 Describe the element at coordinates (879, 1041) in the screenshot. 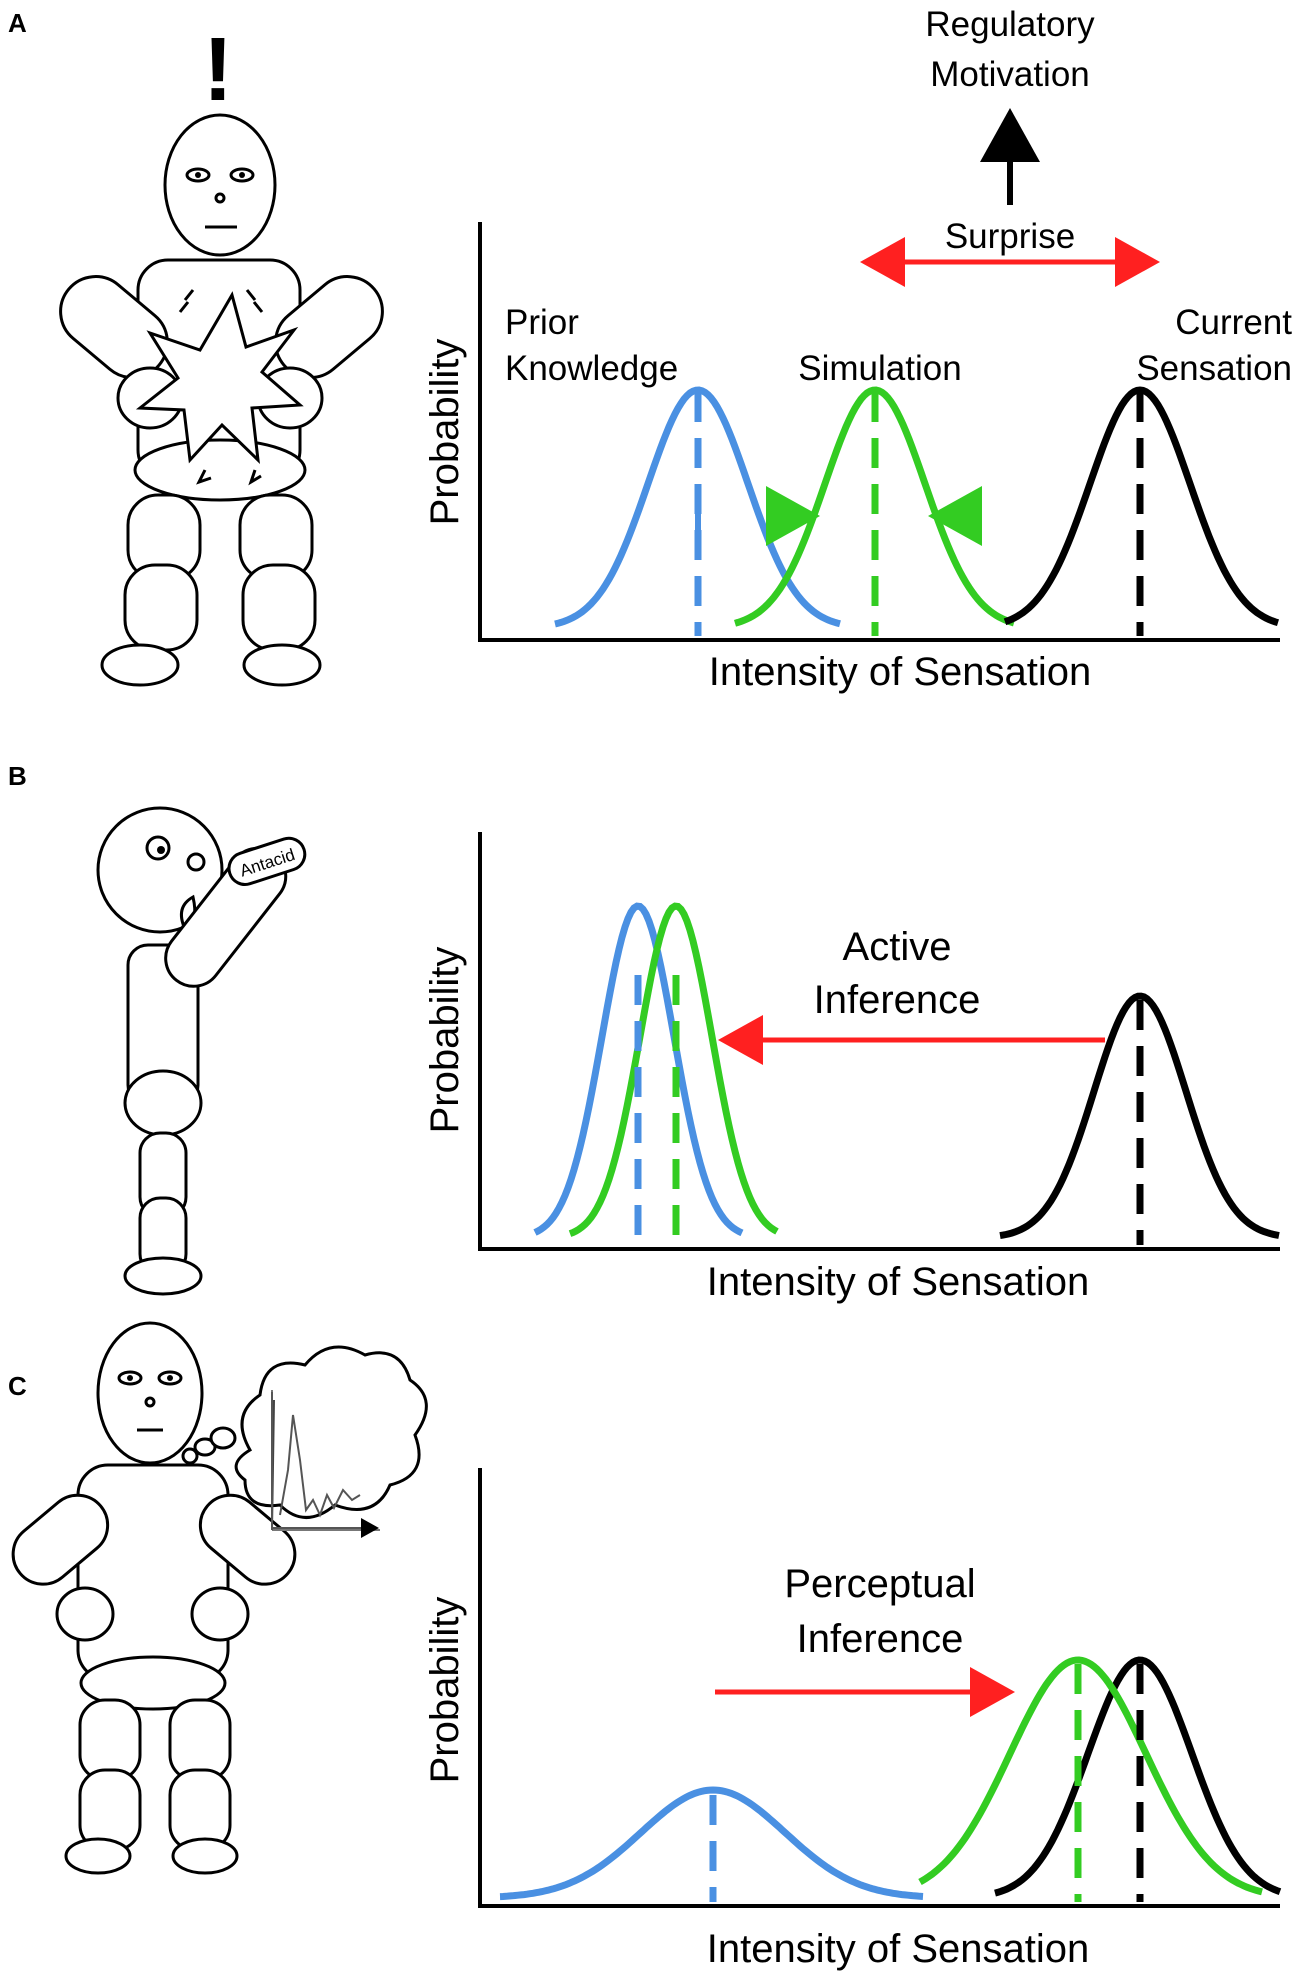

I see `chart-b-axes` at that location.